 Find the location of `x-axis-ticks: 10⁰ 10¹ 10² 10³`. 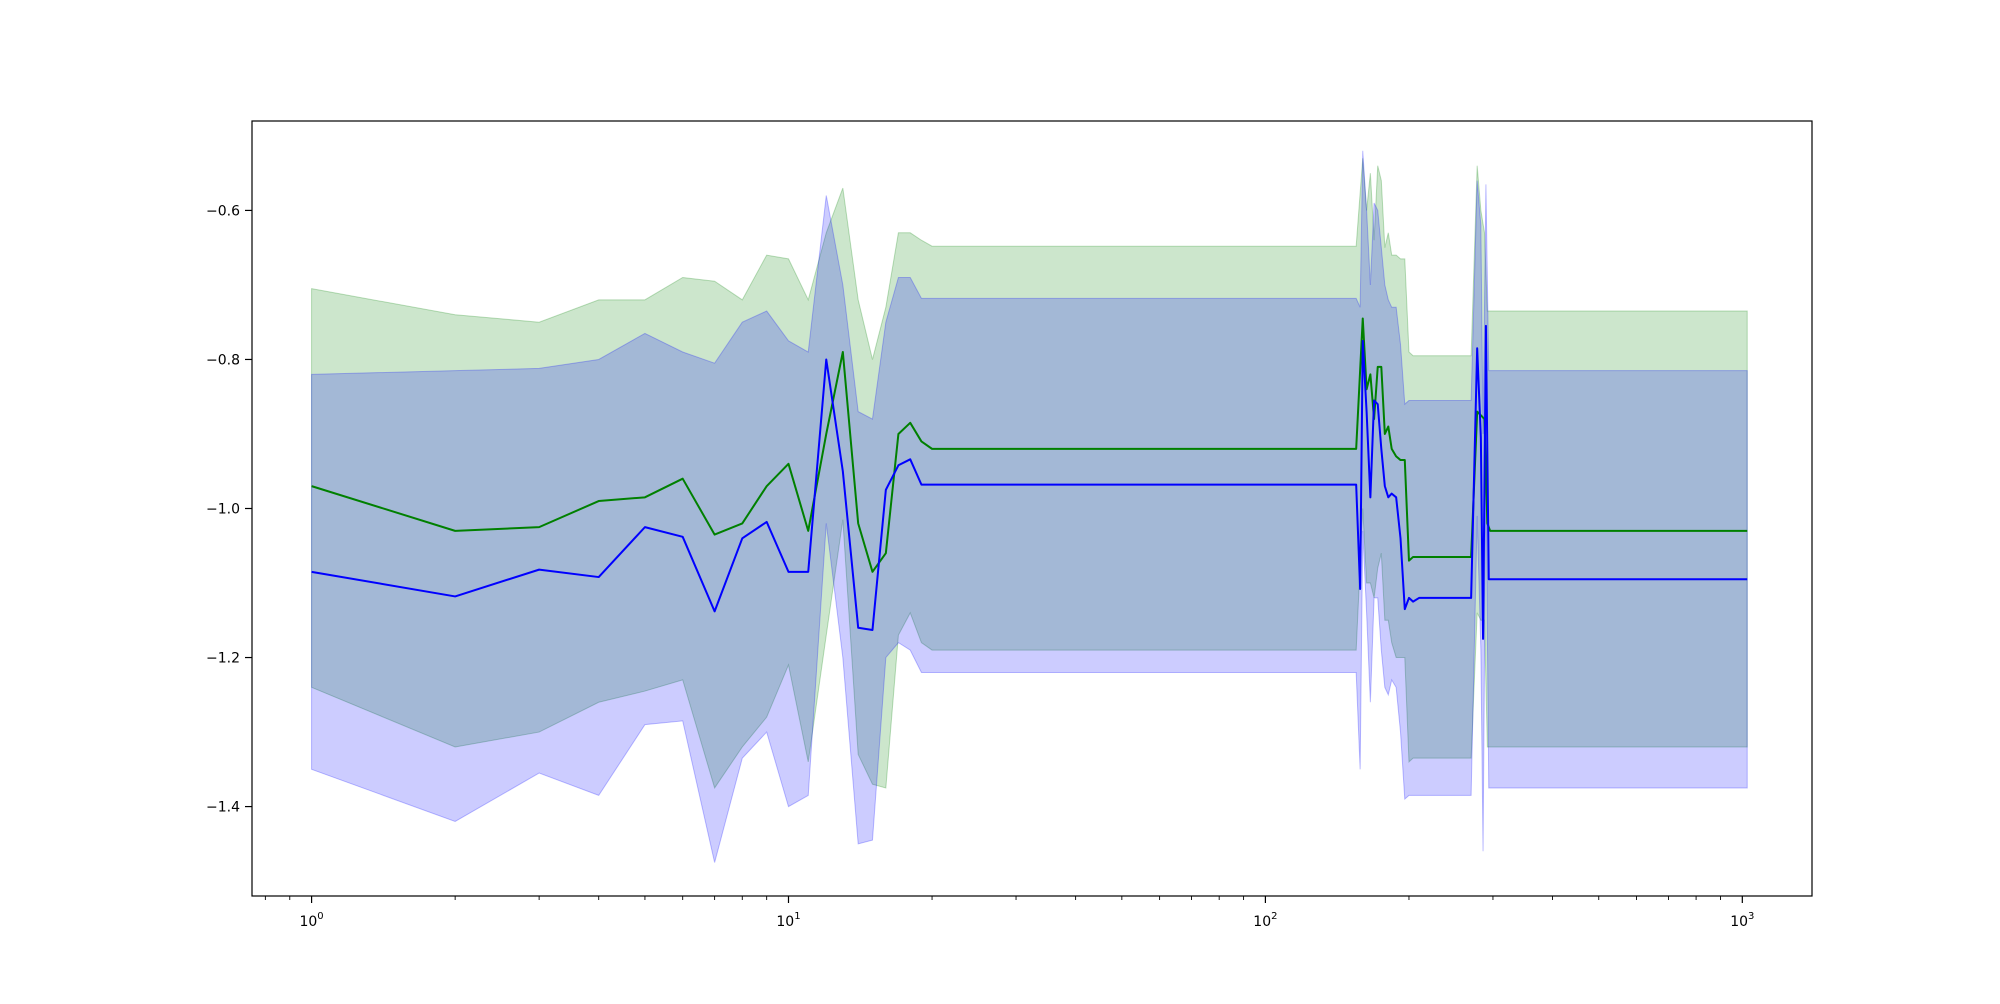

x-axis-ticks: 10⁰ 10¹ 10² 10³ is located at coordinates (1009, 913).